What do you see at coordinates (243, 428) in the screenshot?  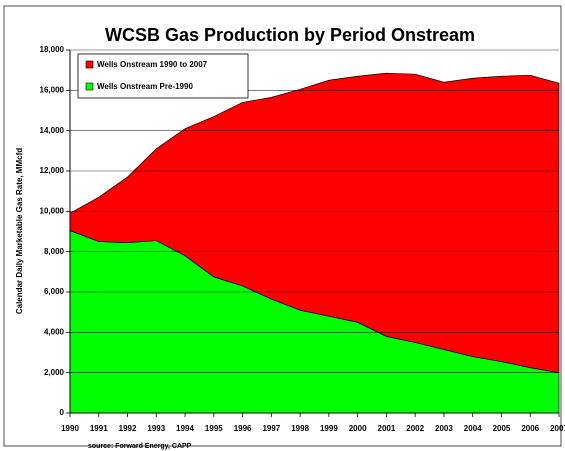 I see `x-tick-label: 1996` at bounding box center [243, 428].